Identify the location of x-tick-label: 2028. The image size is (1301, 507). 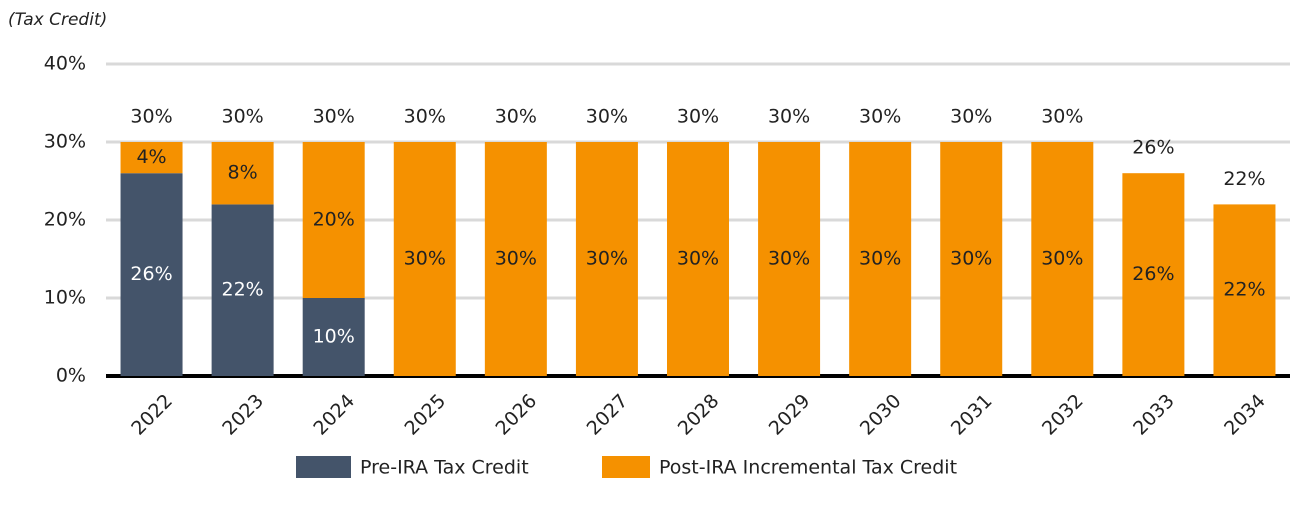
(699, 415).